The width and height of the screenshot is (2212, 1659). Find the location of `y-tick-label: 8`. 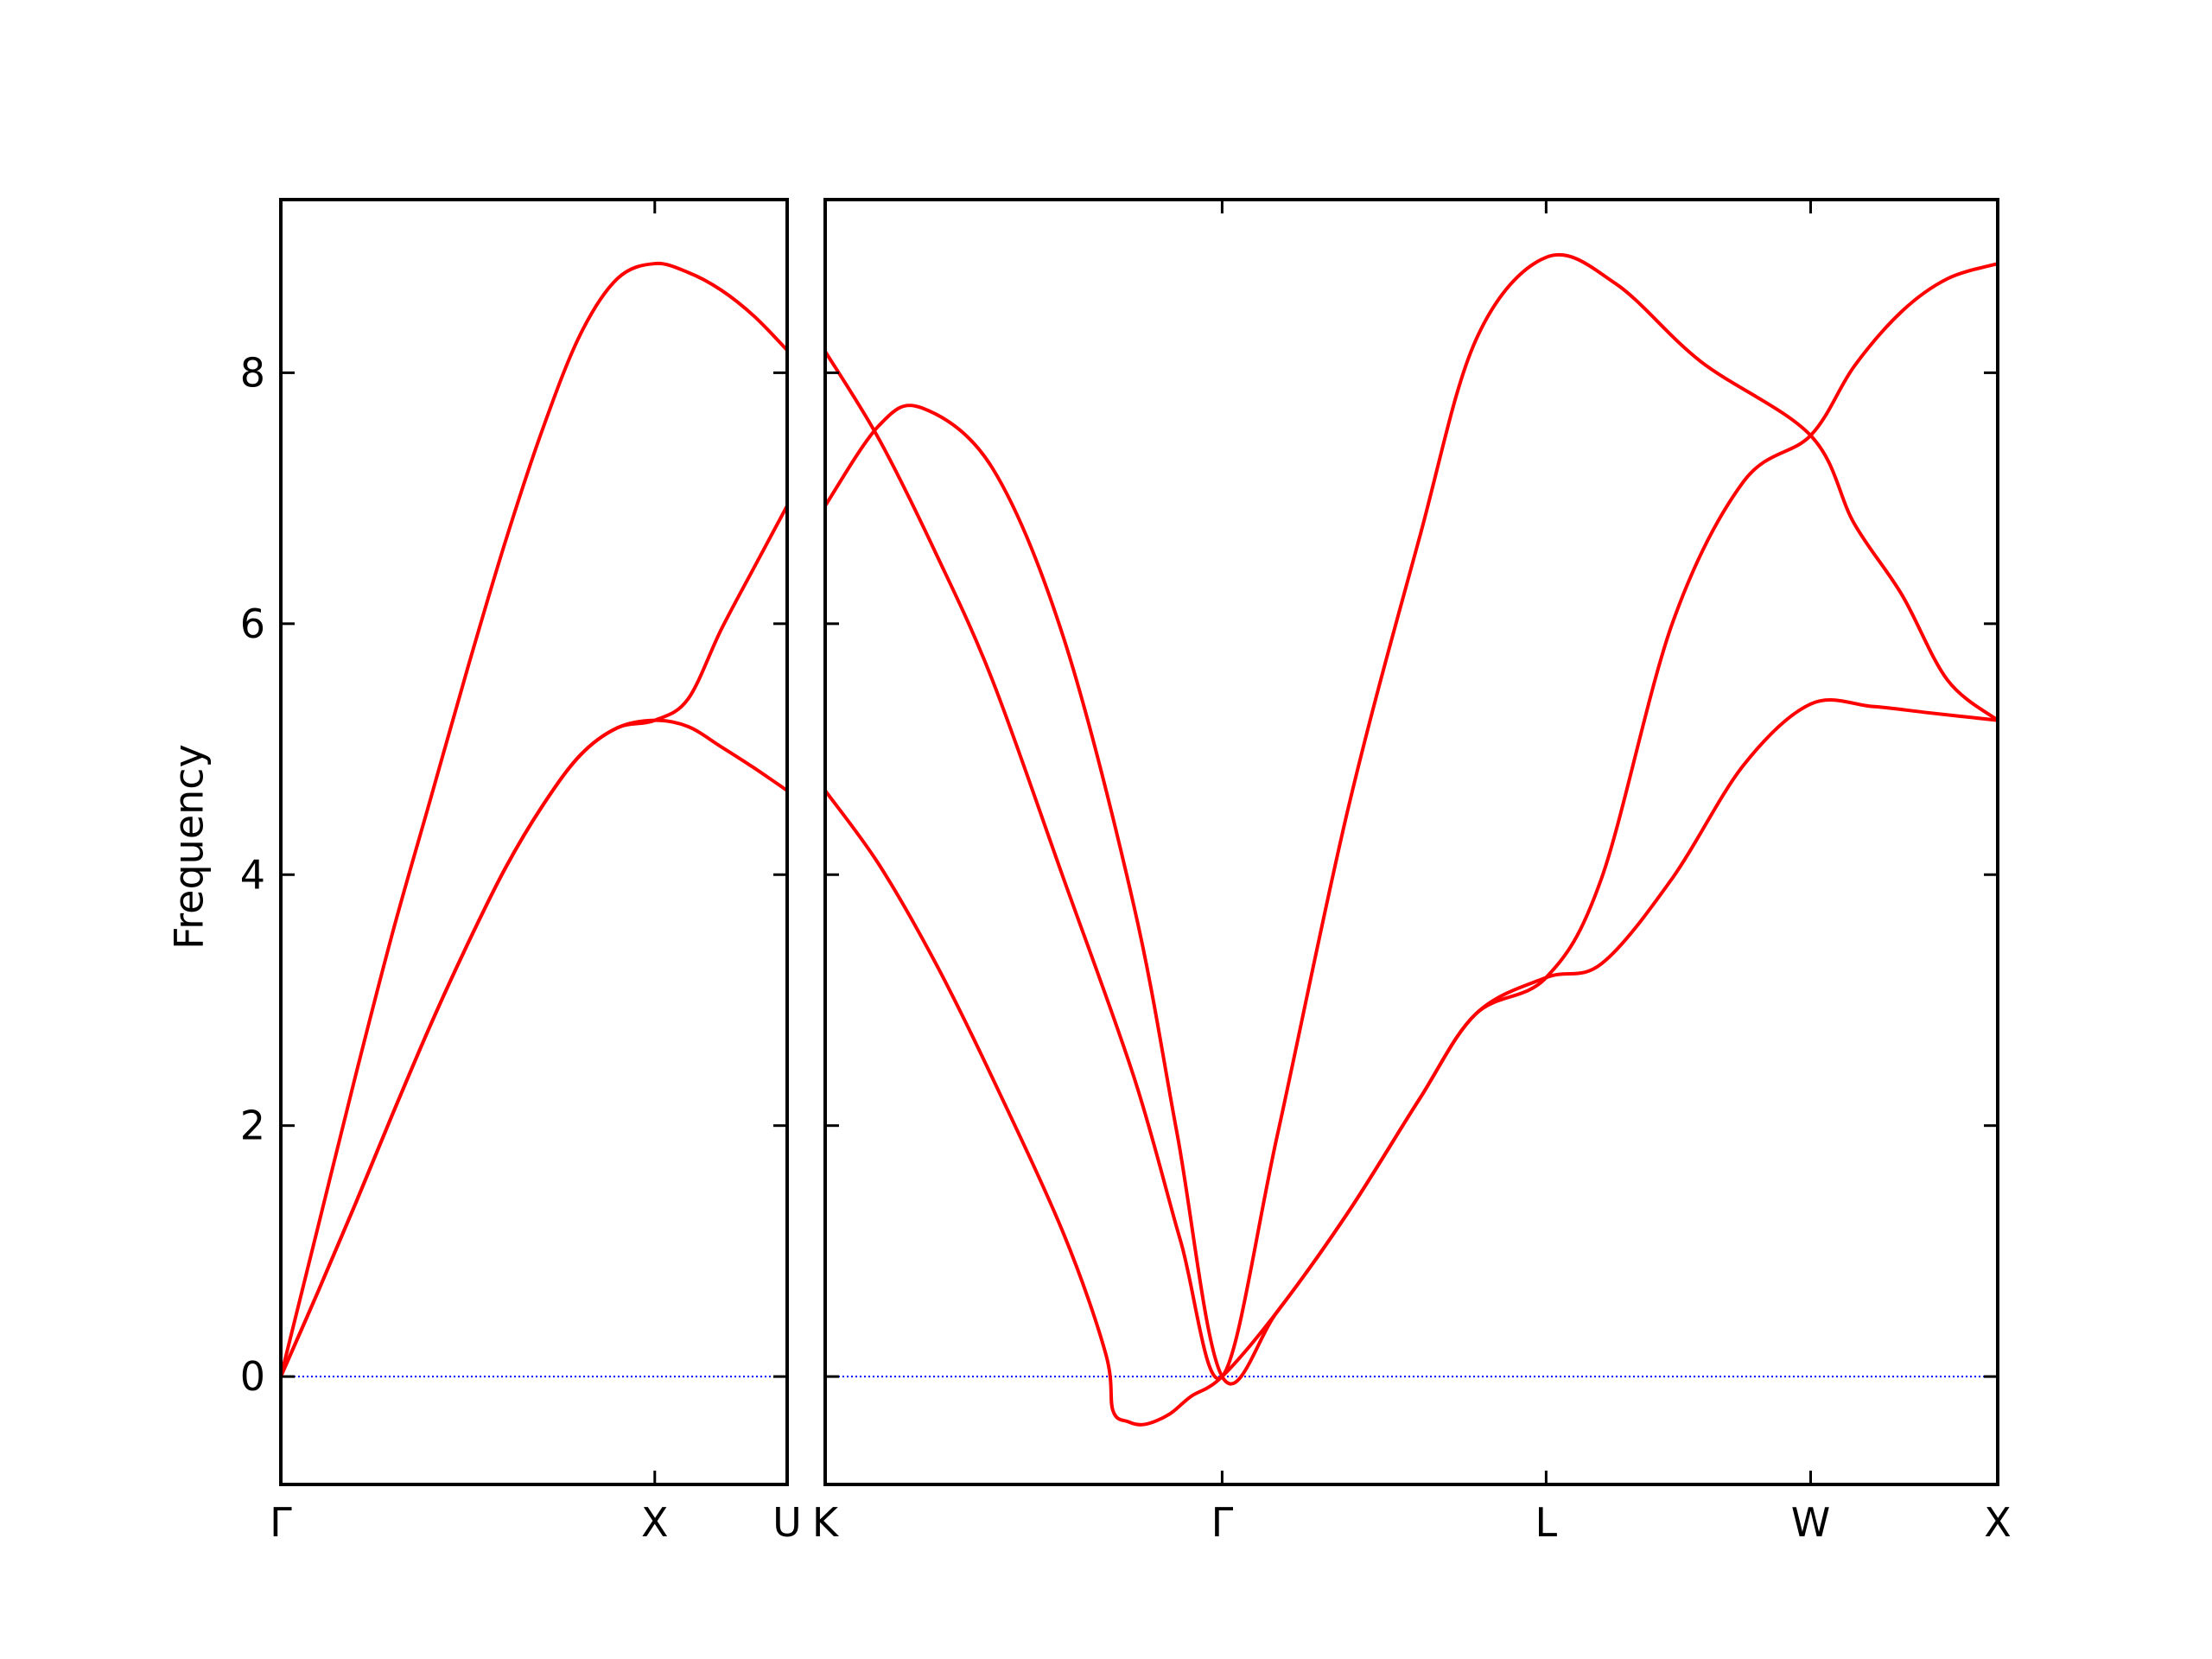

y-tick-label: 8 is located at coordinates (252, 372).